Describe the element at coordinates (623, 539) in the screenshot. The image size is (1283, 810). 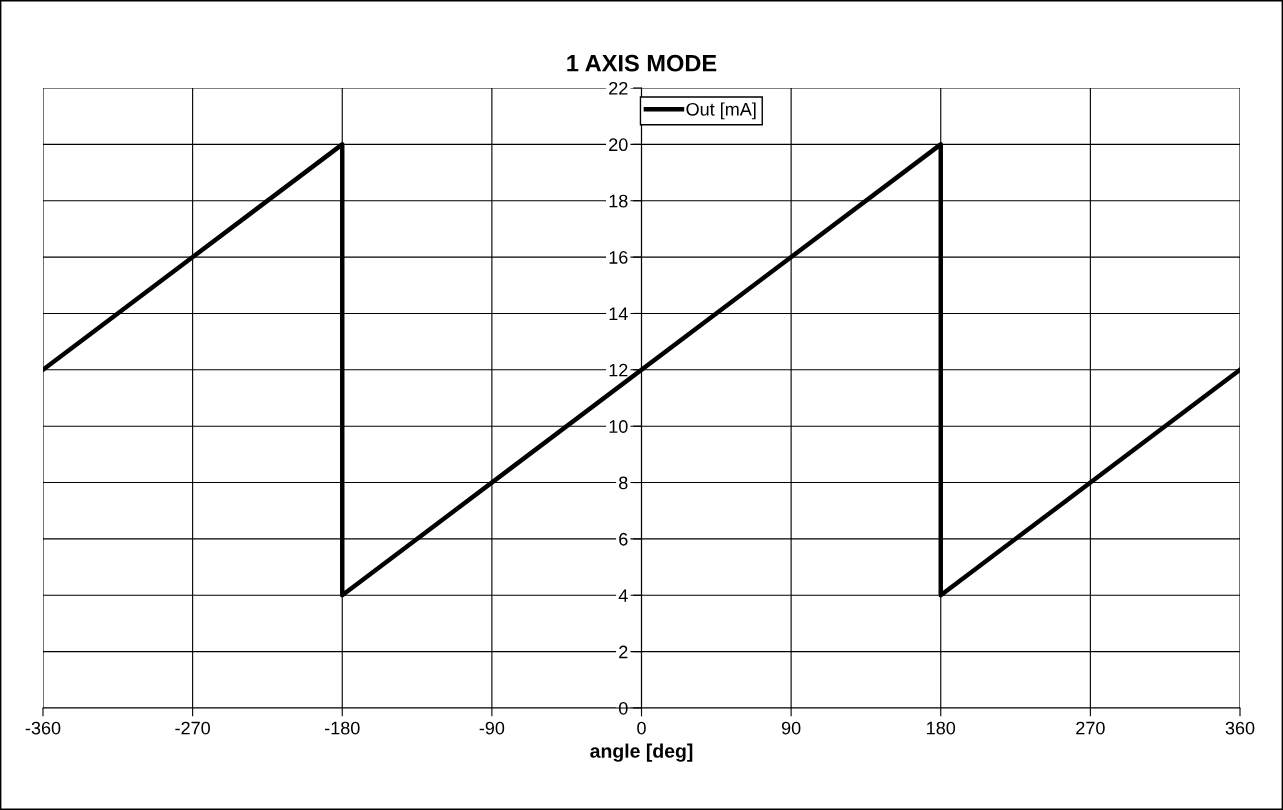
I see `y-tick-label: 6` at that location.